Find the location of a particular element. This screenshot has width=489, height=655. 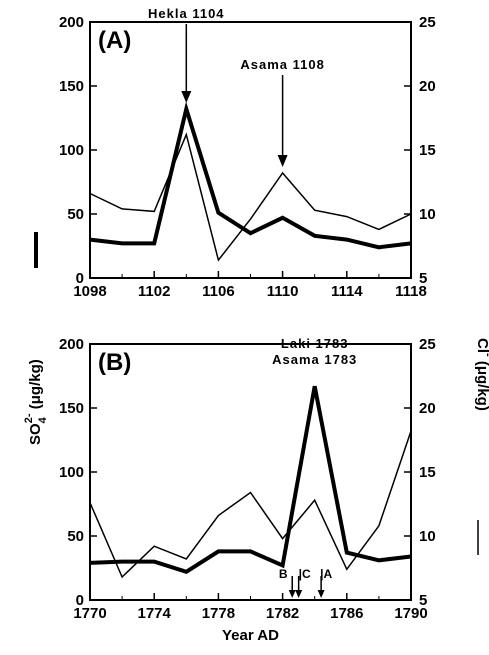

right-axis-title: Cl- (μg/kg) is located at coordinates (481, 446).